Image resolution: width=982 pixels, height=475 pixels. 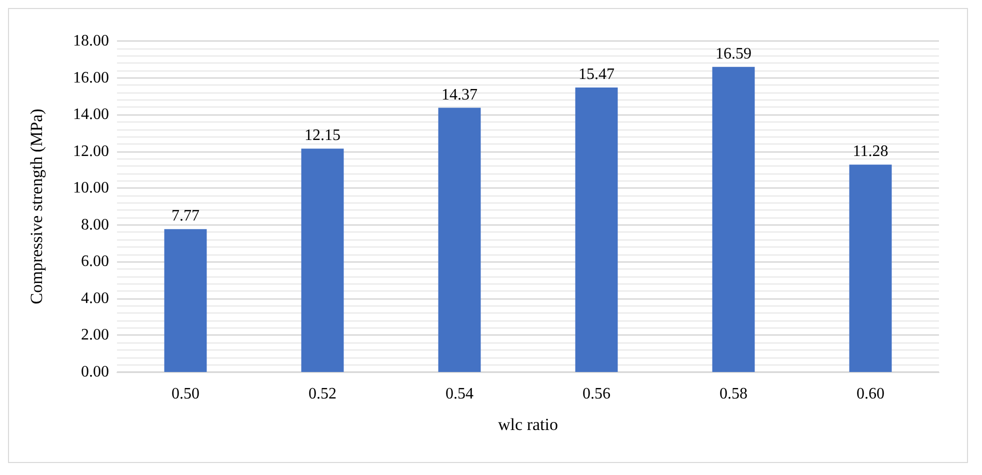 What do you see at coordinates (870, 151) in the screenshot?
I see `data-label: 11.28` at bounding box center [870, 151].